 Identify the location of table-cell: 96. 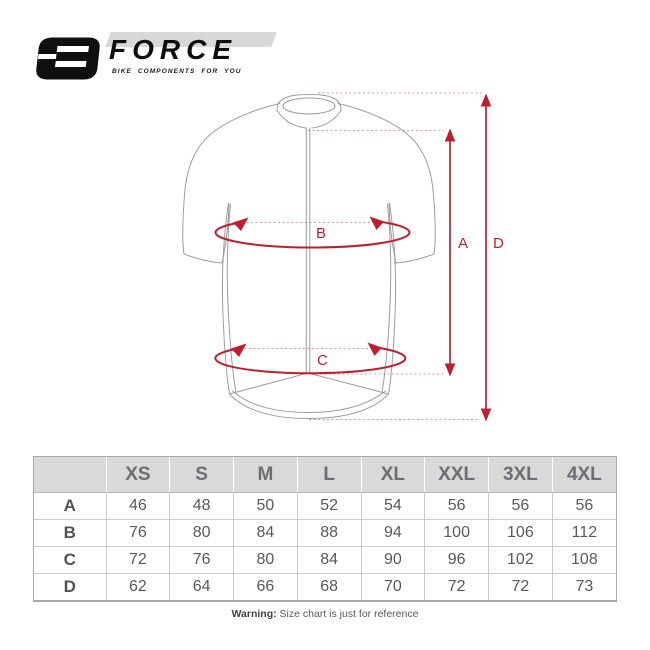
(456, 560).